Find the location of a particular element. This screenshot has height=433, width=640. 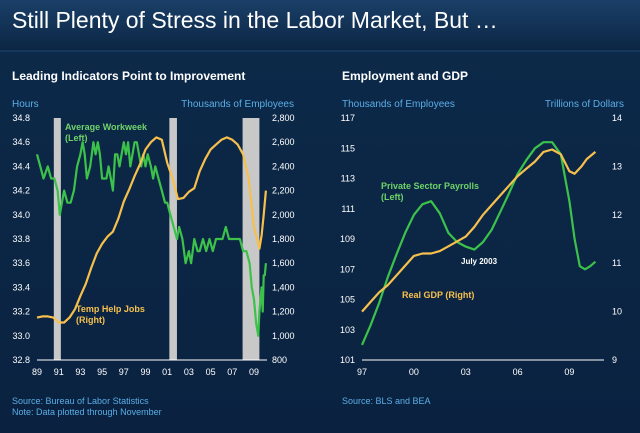

x-tick: 91 is located at coordinates (59, 372).